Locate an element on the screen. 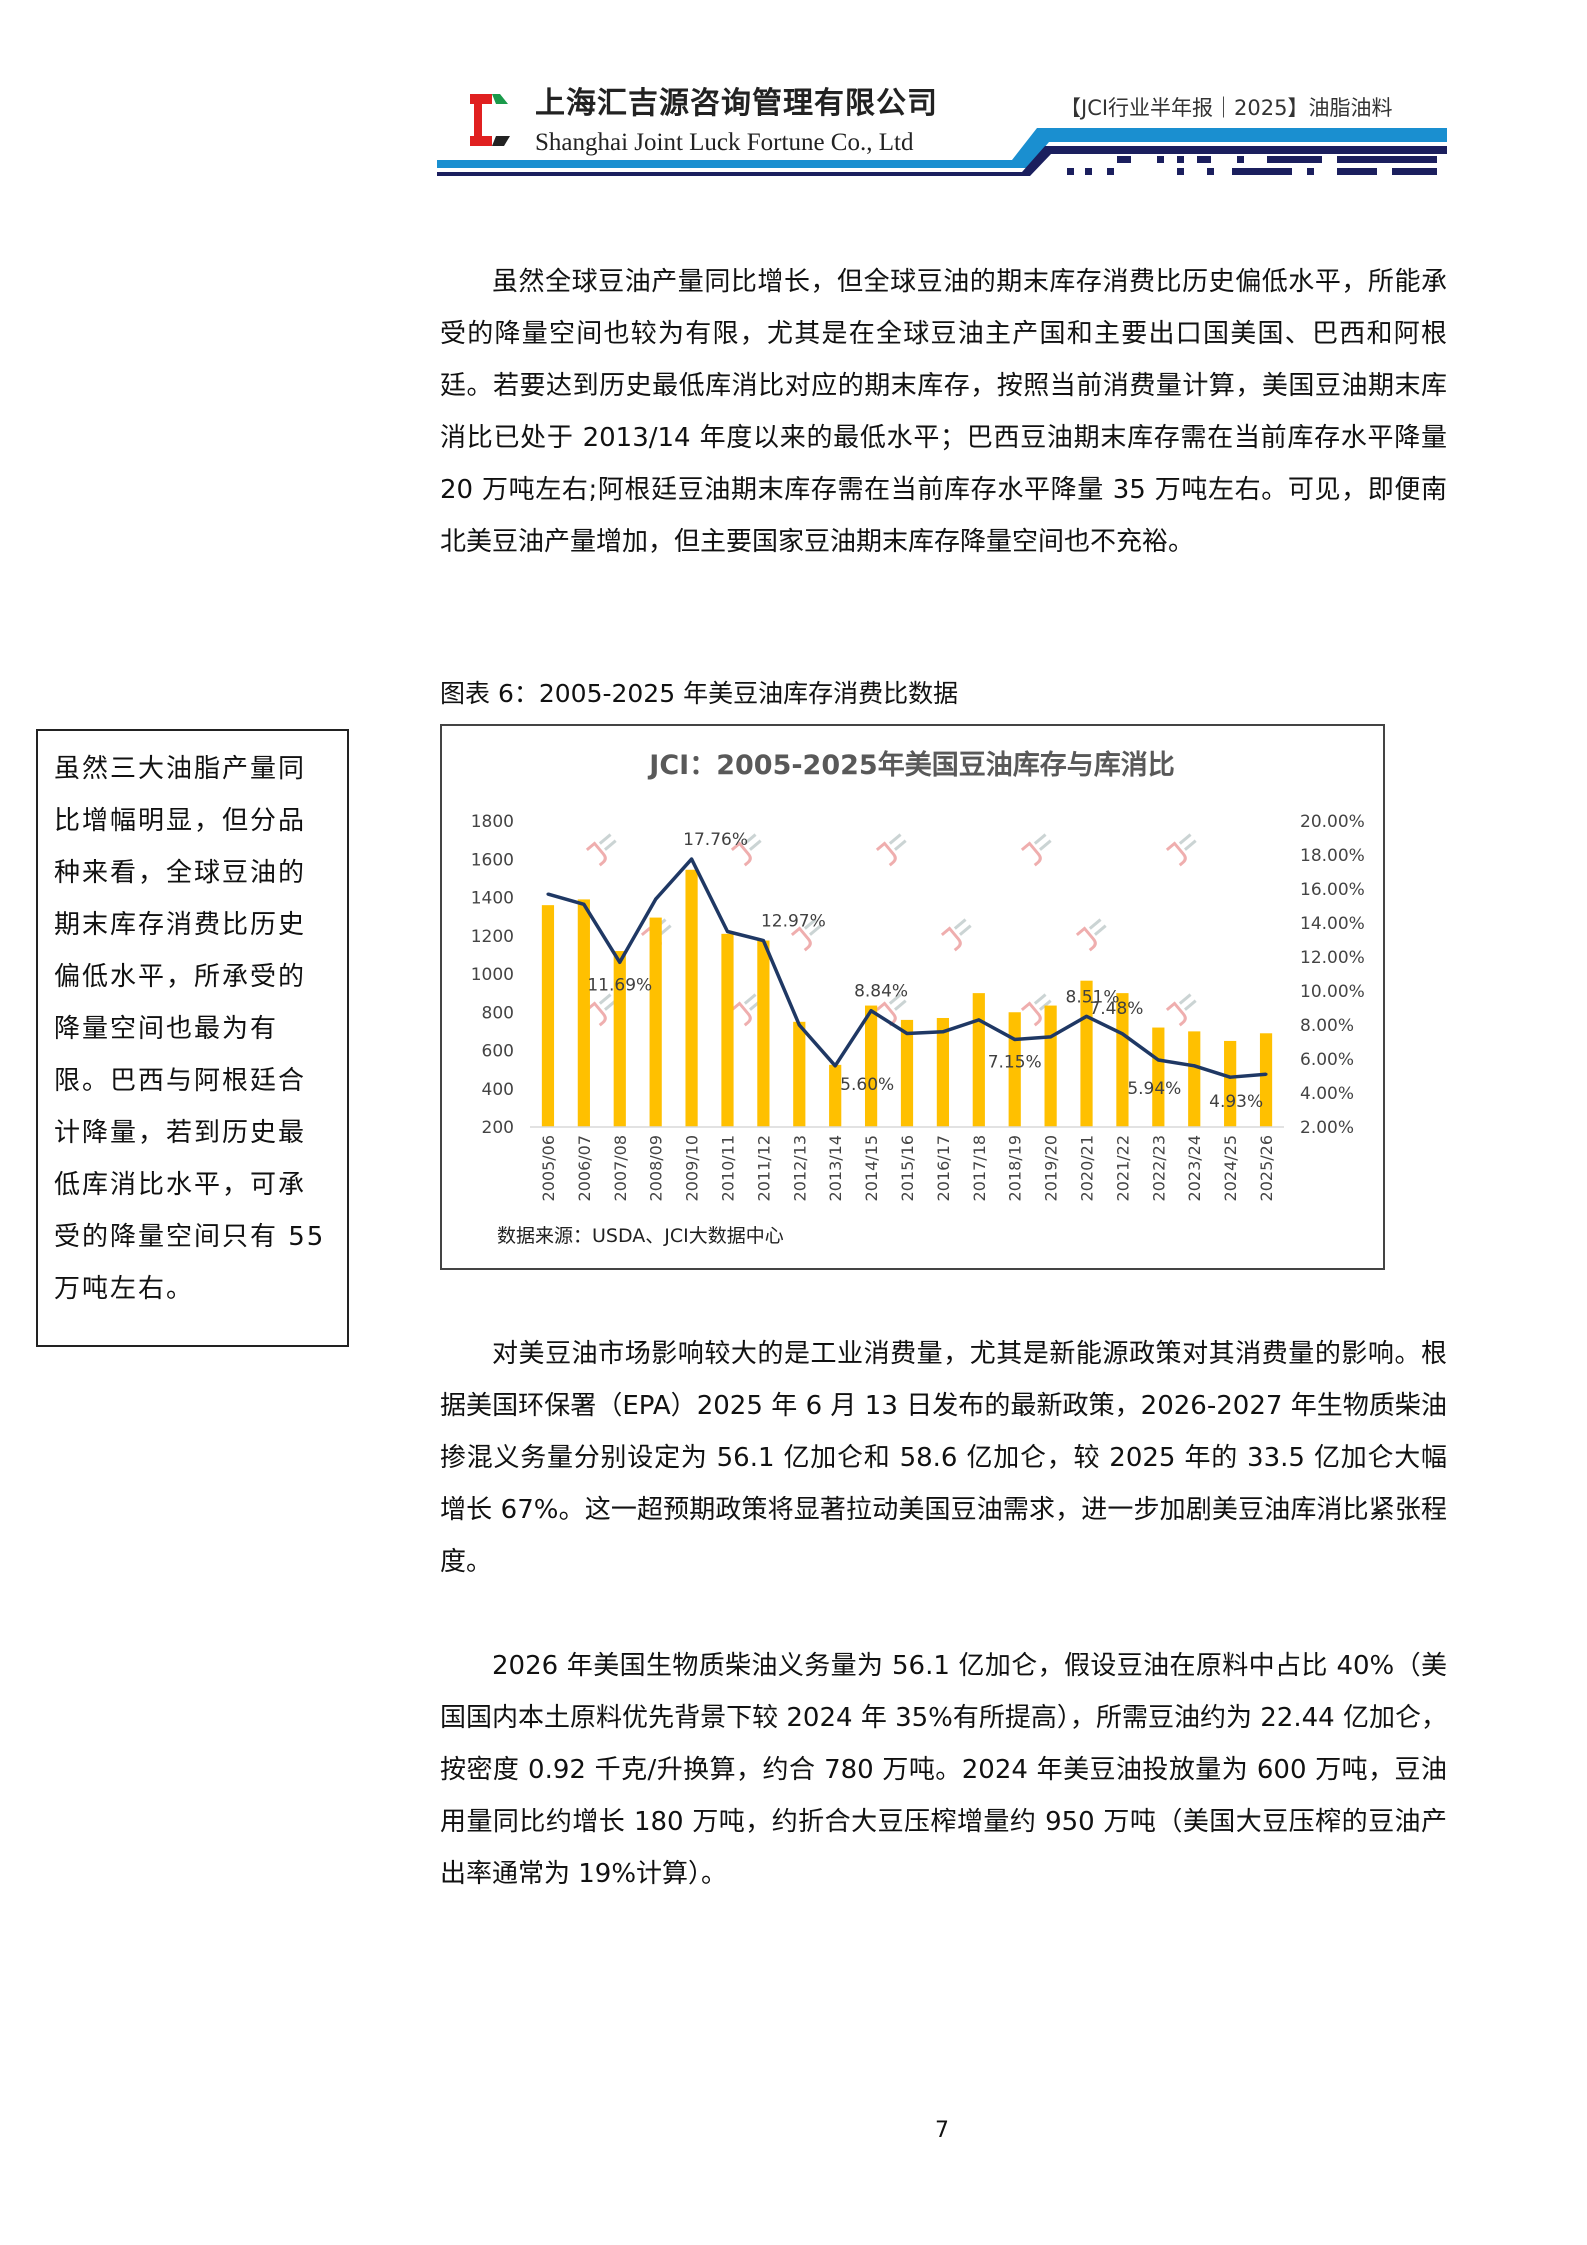 This screenshot has height=2245, width=1587. x-axis-tick: 2013/14 is located at coordinates (835, 1168).